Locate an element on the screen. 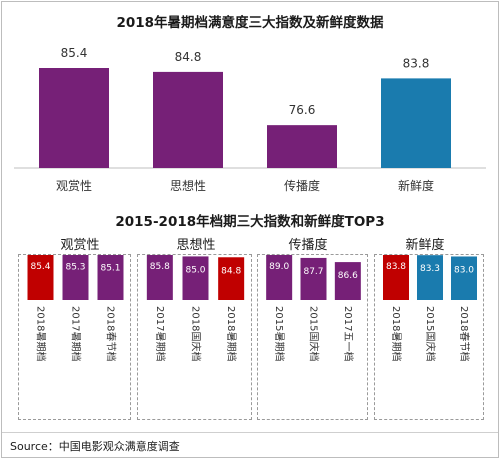  top3-panel: 85.8 2017暑期档 85.0 2018国庆档 84.8 2018暑期档 is located at coordinates (194, 337).